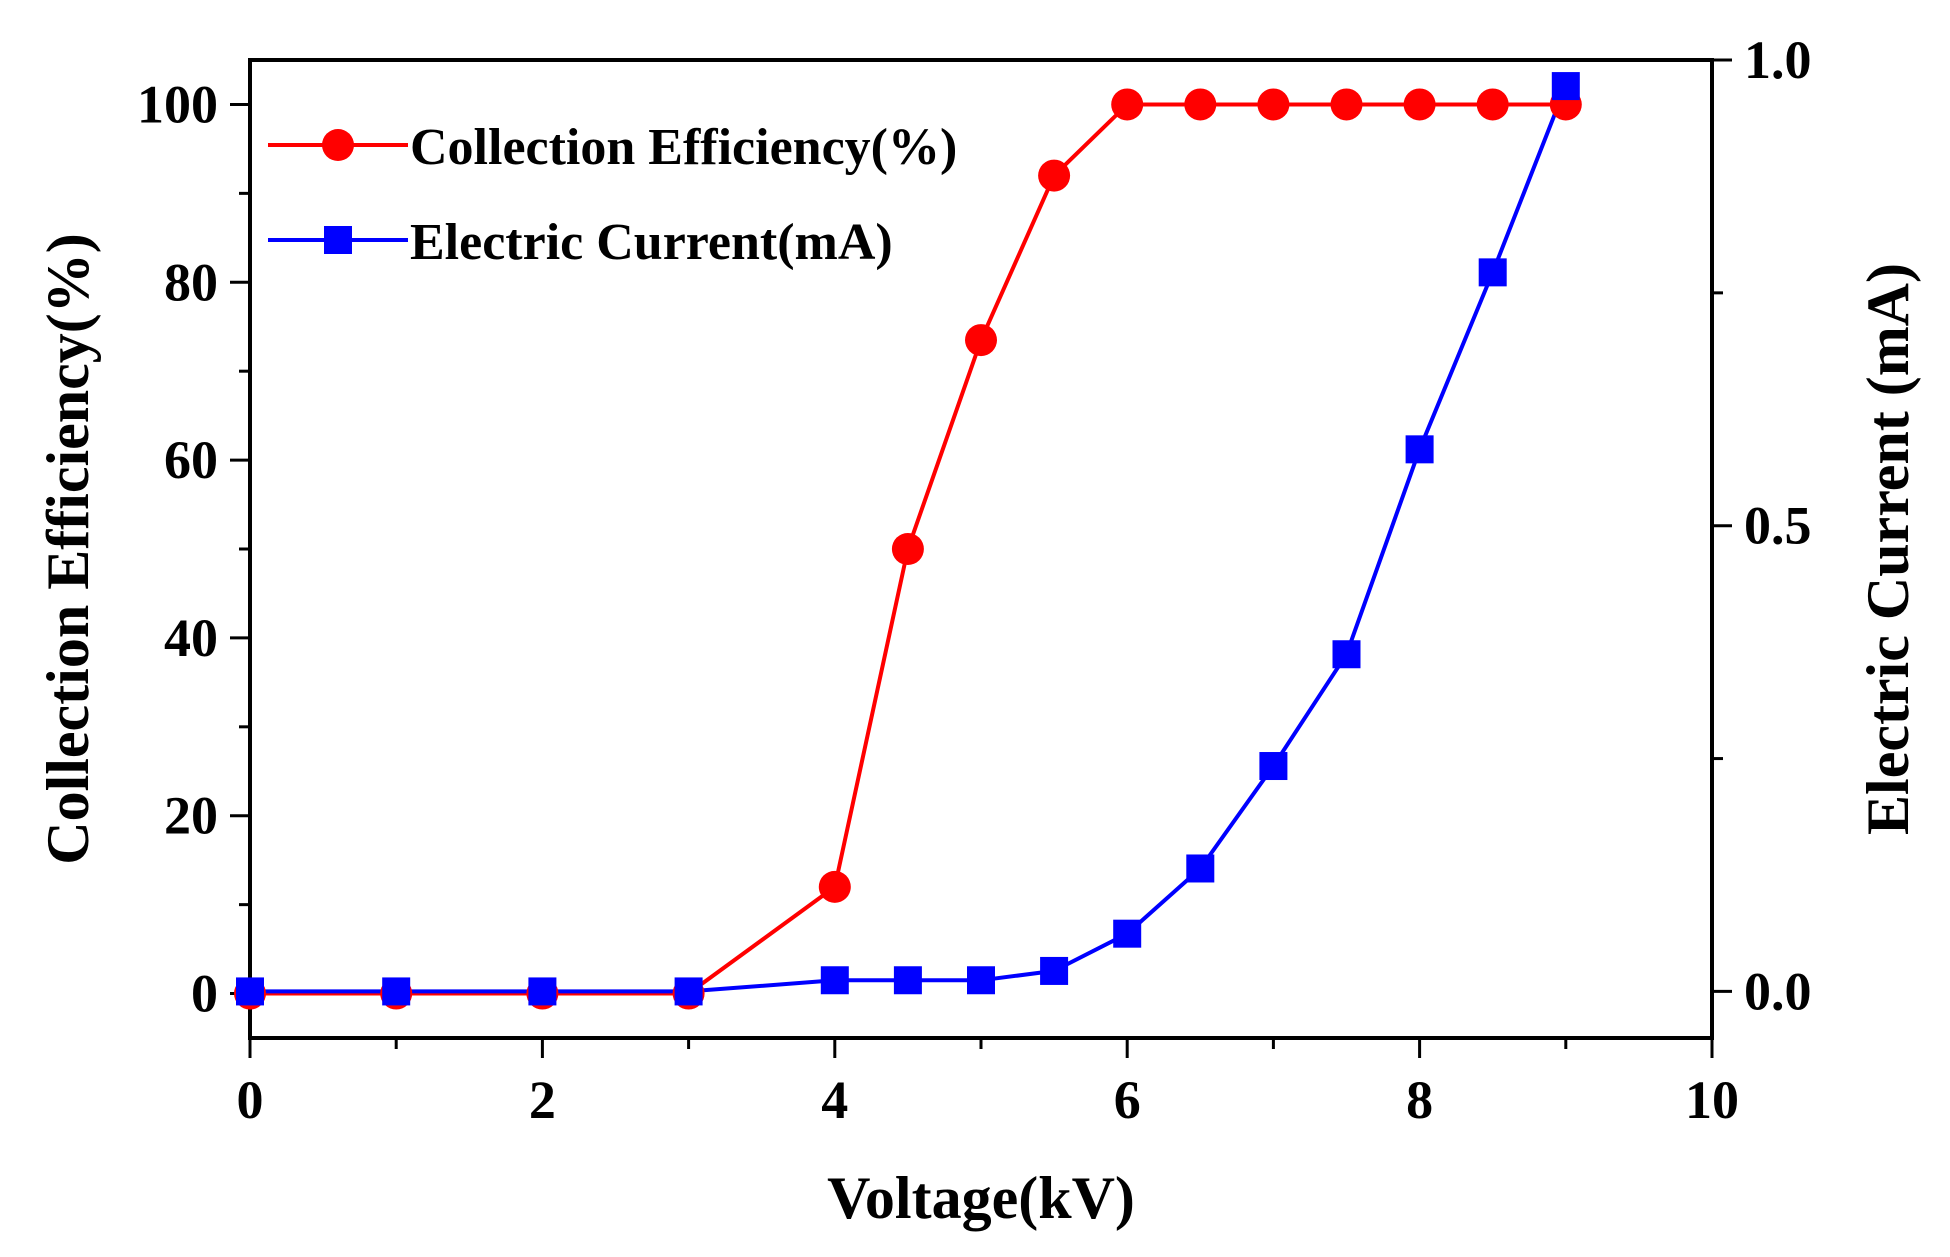  I want to click on left-y-tick-label: 40, so click(191, 638).